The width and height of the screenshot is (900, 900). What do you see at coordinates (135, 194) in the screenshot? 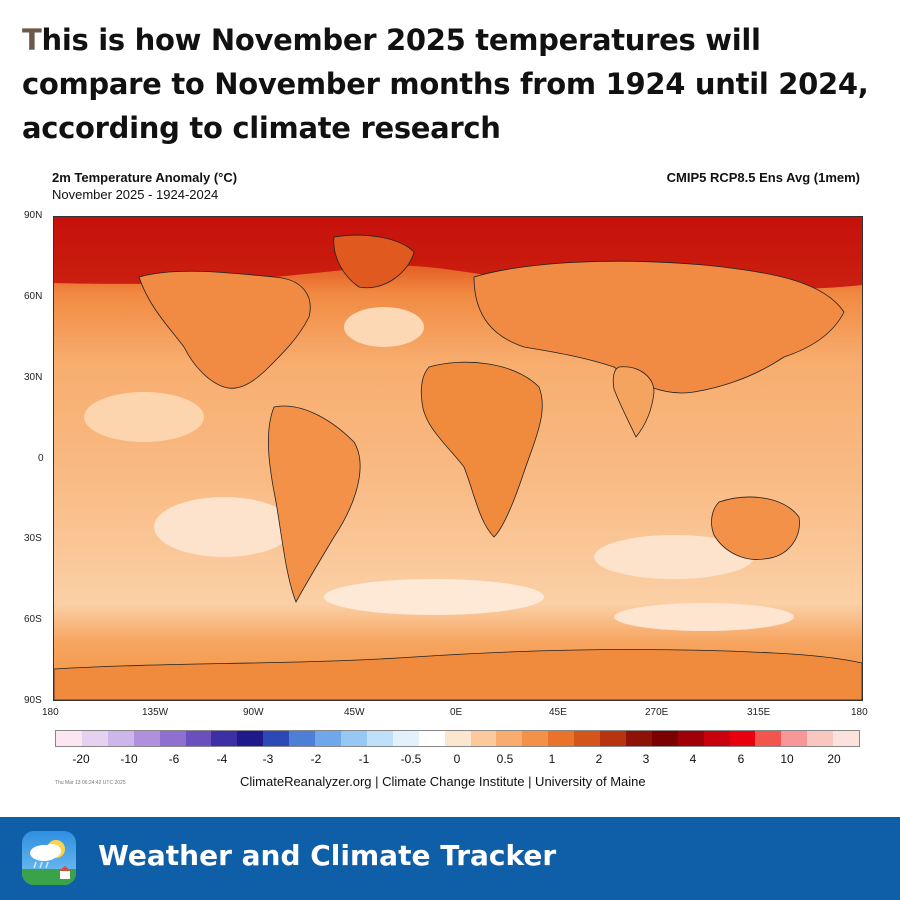
I see `map-subtitle: November 2025 - 1924-2024` at bounding box center [135, 194].